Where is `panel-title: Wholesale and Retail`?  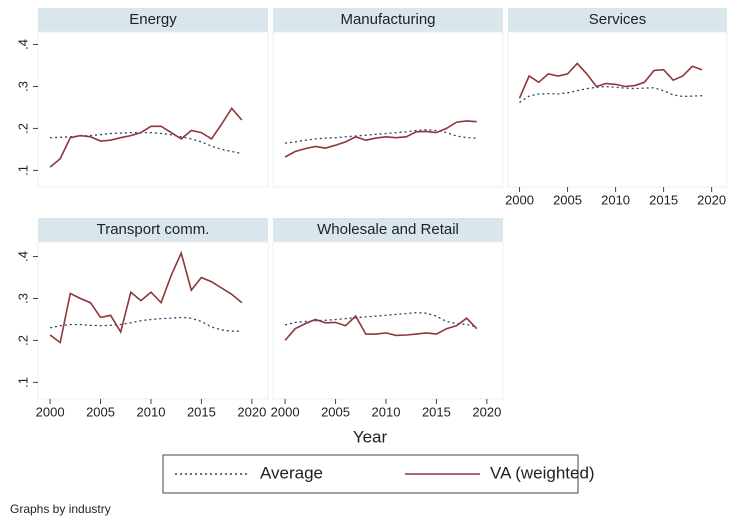 panel-title: Wholesale and Retail is located at coordinates (388, 229).